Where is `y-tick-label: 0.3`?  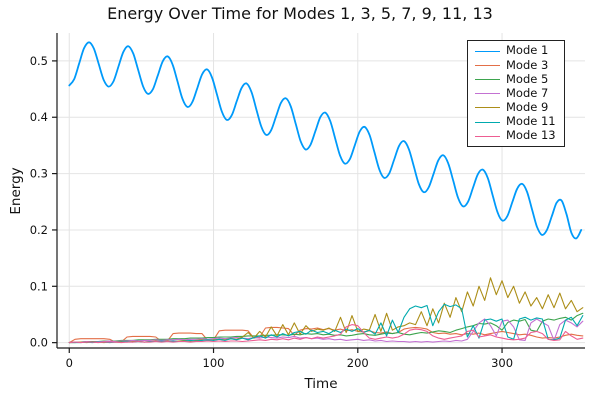
y-tick-label: 0.3 is located at coordinates (39, 174).